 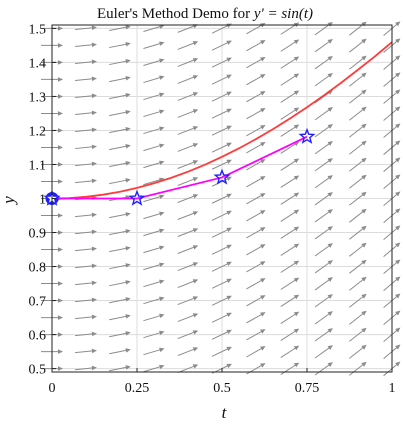 I want to click on y-tick-label-5: 1, so click(x=42, y=200).